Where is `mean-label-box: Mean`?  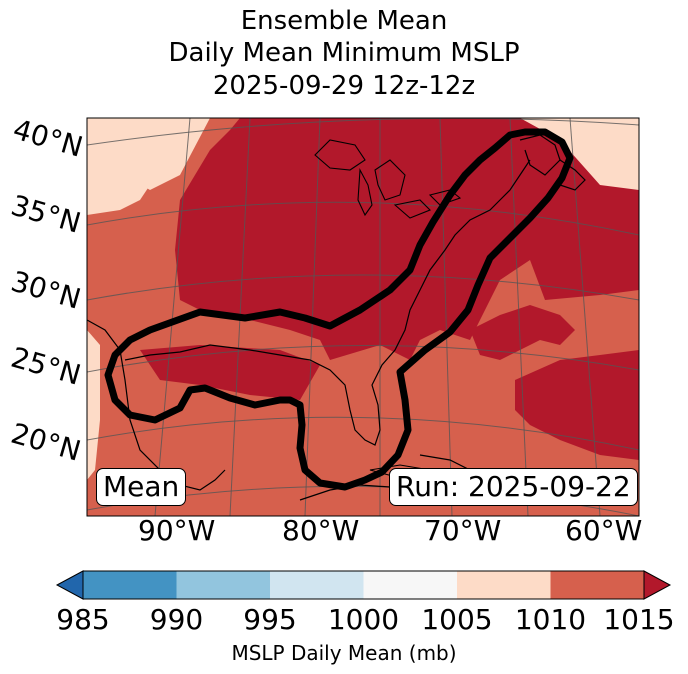
mean-label-box: Mean is located at coordinates (141, 487).